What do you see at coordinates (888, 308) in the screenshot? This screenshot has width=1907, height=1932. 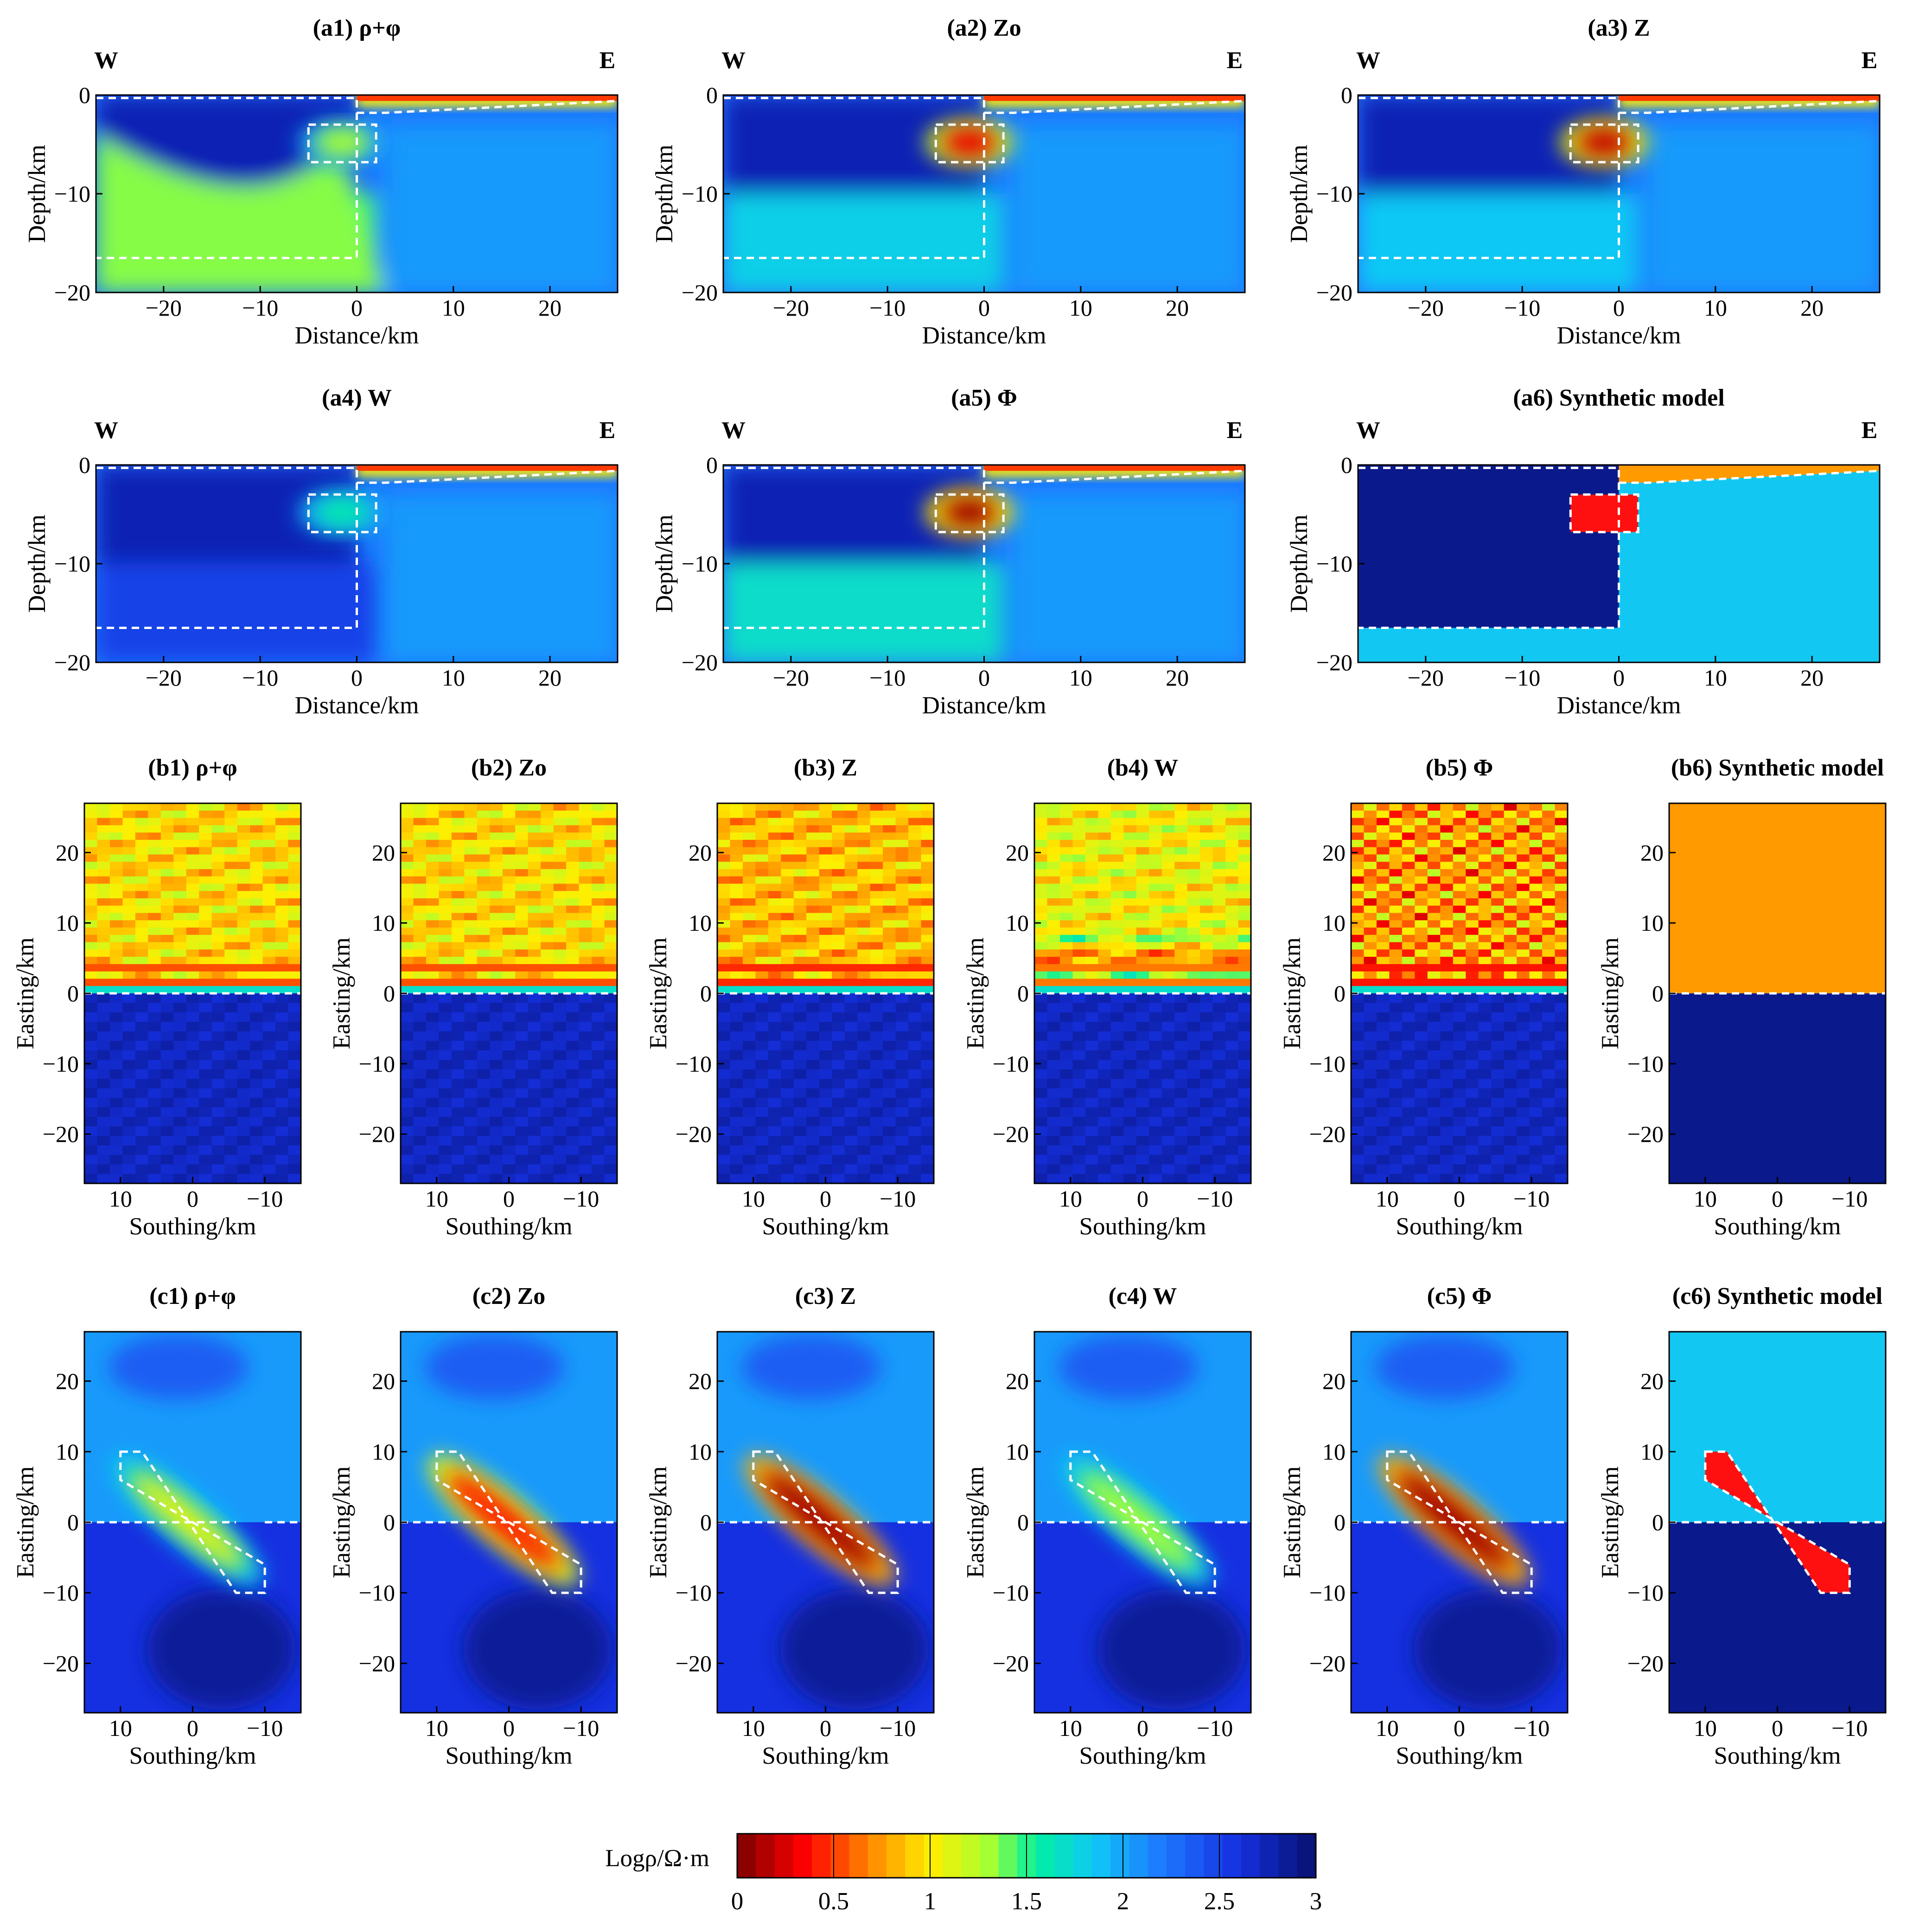 I see `x-tick-label: −10` at bounding box center [888, 308].